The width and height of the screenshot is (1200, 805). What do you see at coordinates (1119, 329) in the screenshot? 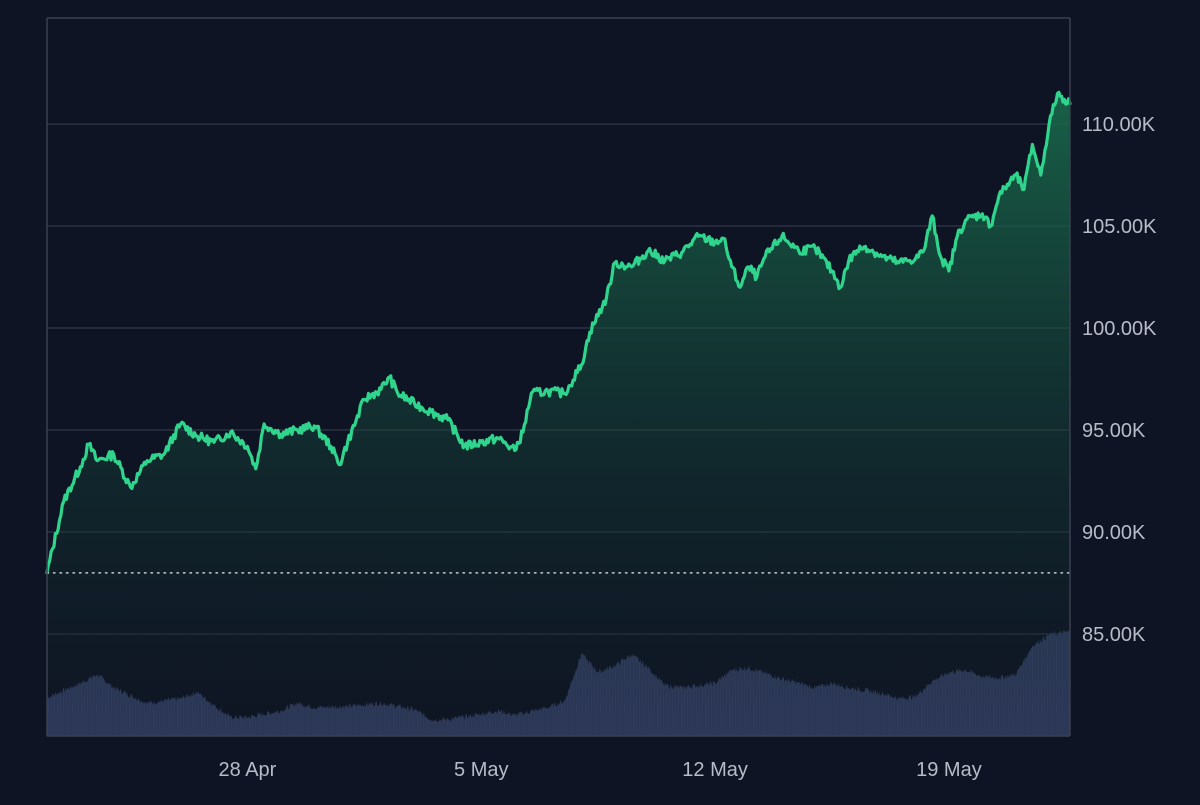
I see `y-tick-label: 100.00K` at bounding box center [1119, 329].